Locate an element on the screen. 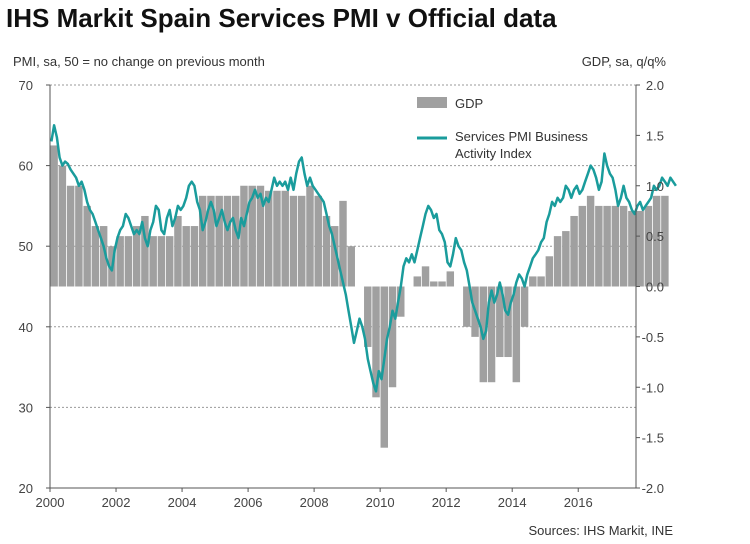 Image resolution: width=750 pixels, height=544 pixels. right-tick-label: 1.5 is located at coordinates (655, 135).